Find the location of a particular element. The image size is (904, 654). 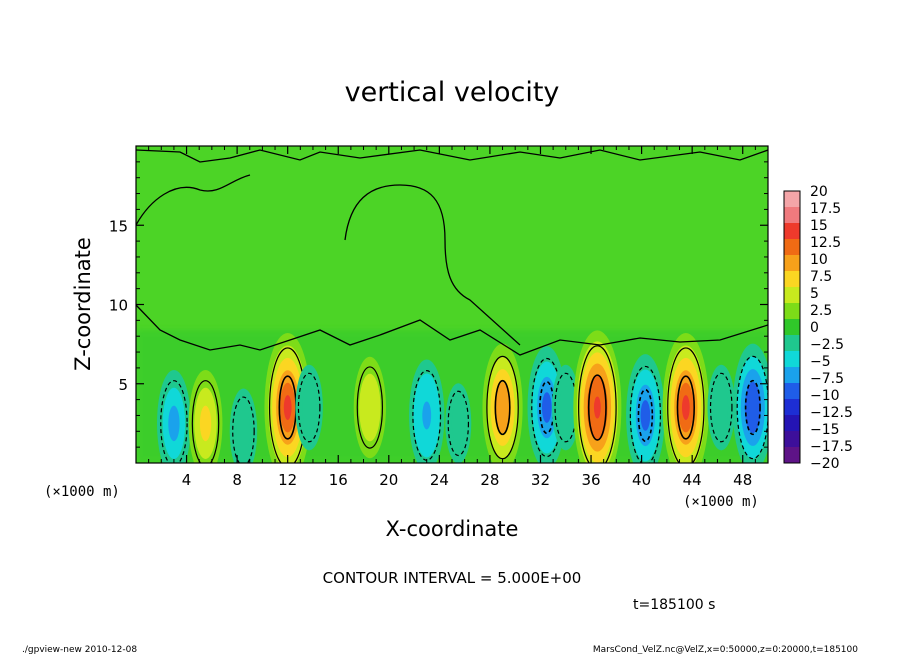

colorbar-label-15: −17.5 is located at coordinates (831, 447).